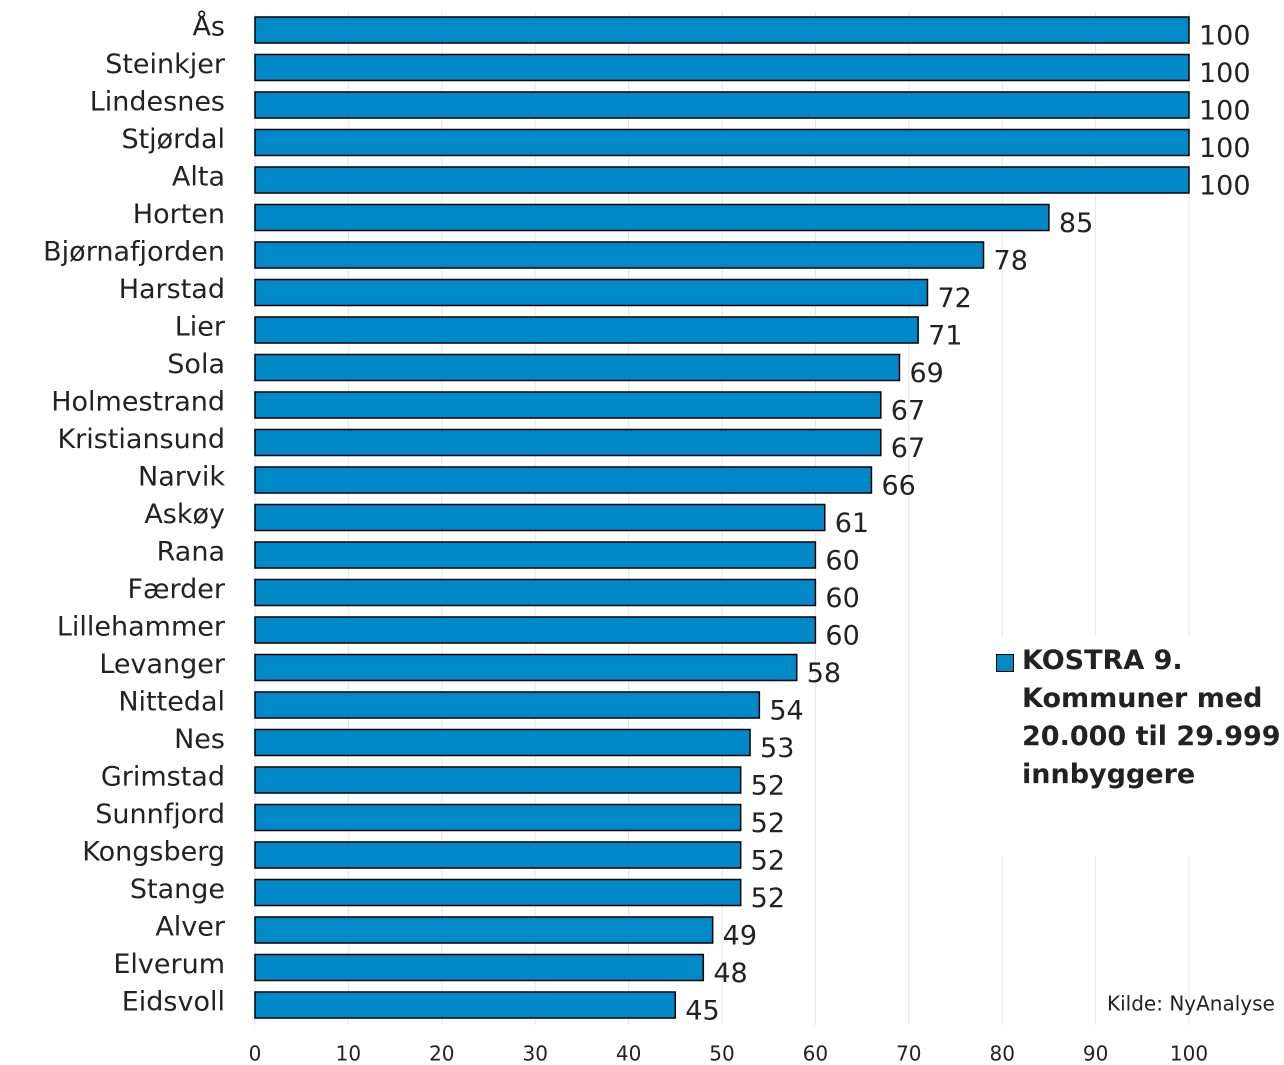 Image resolution: width=1284 pixels, height=1065 pixels. I want to click on value-label: 78, so click(1011, 261).